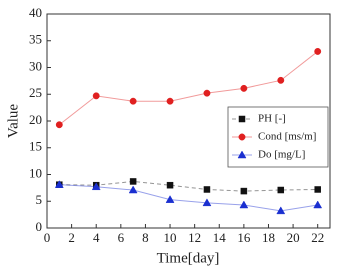 The height and width of the screenshot is (273, 344). What do you see at coordinates (39, 199) in the screenshot?
I see `y-tick-label: 5` at bounding box center [39, 199].